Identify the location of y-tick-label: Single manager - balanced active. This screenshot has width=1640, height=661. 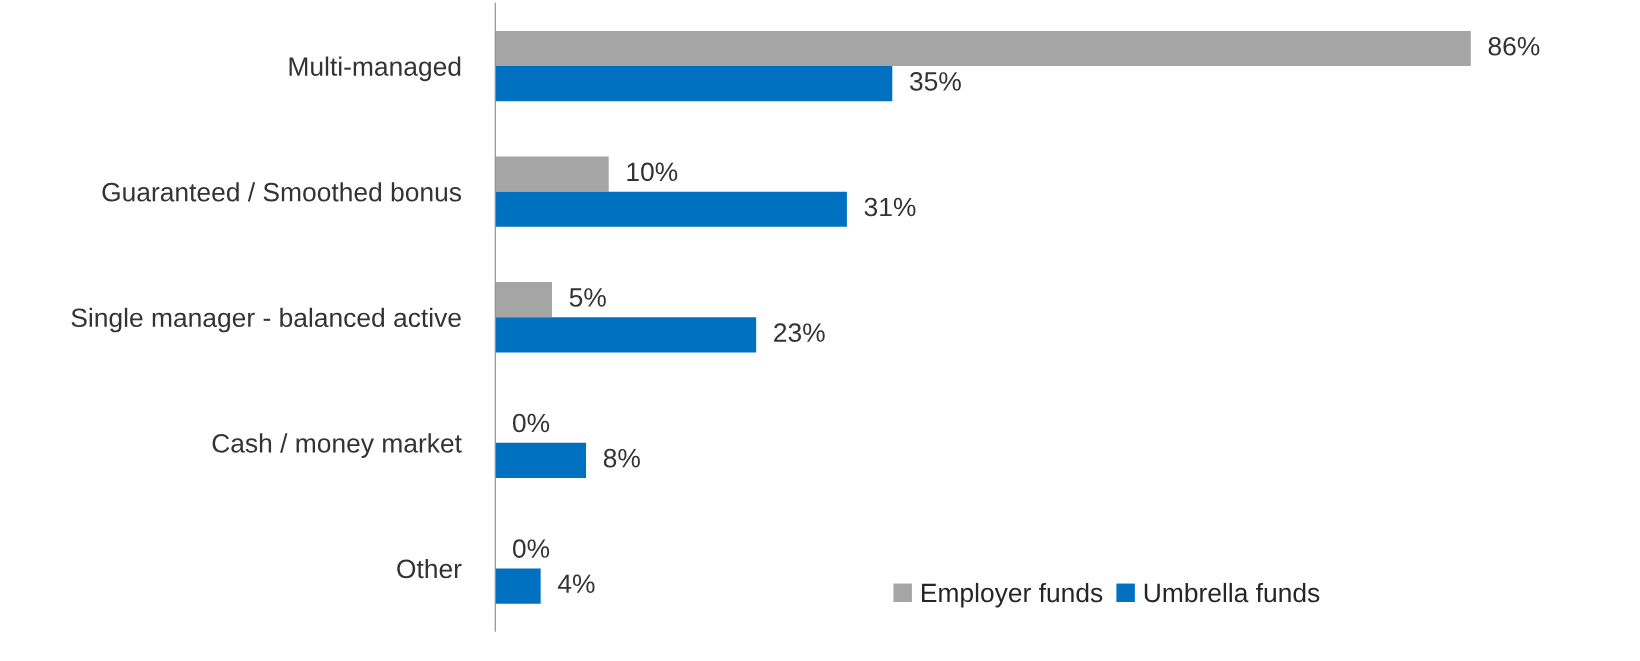
(266, 320).